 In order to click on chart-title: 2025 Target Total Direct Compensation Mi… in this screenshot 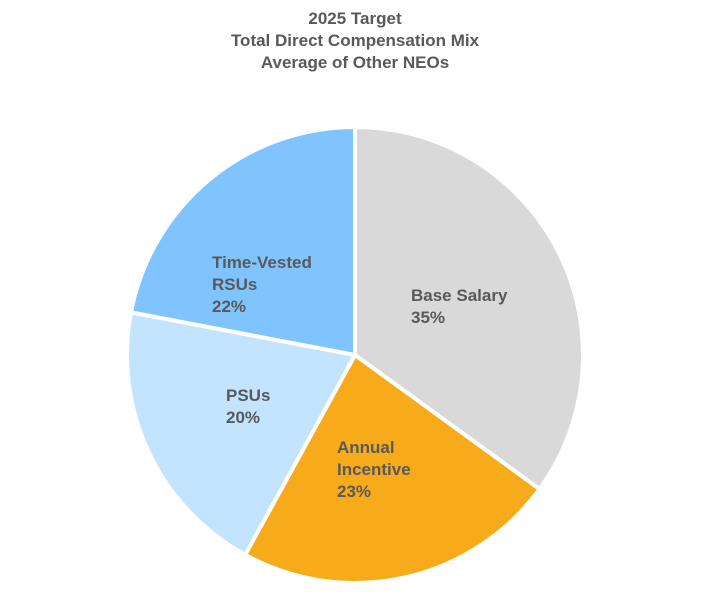, I will do `click(355, 41)`.